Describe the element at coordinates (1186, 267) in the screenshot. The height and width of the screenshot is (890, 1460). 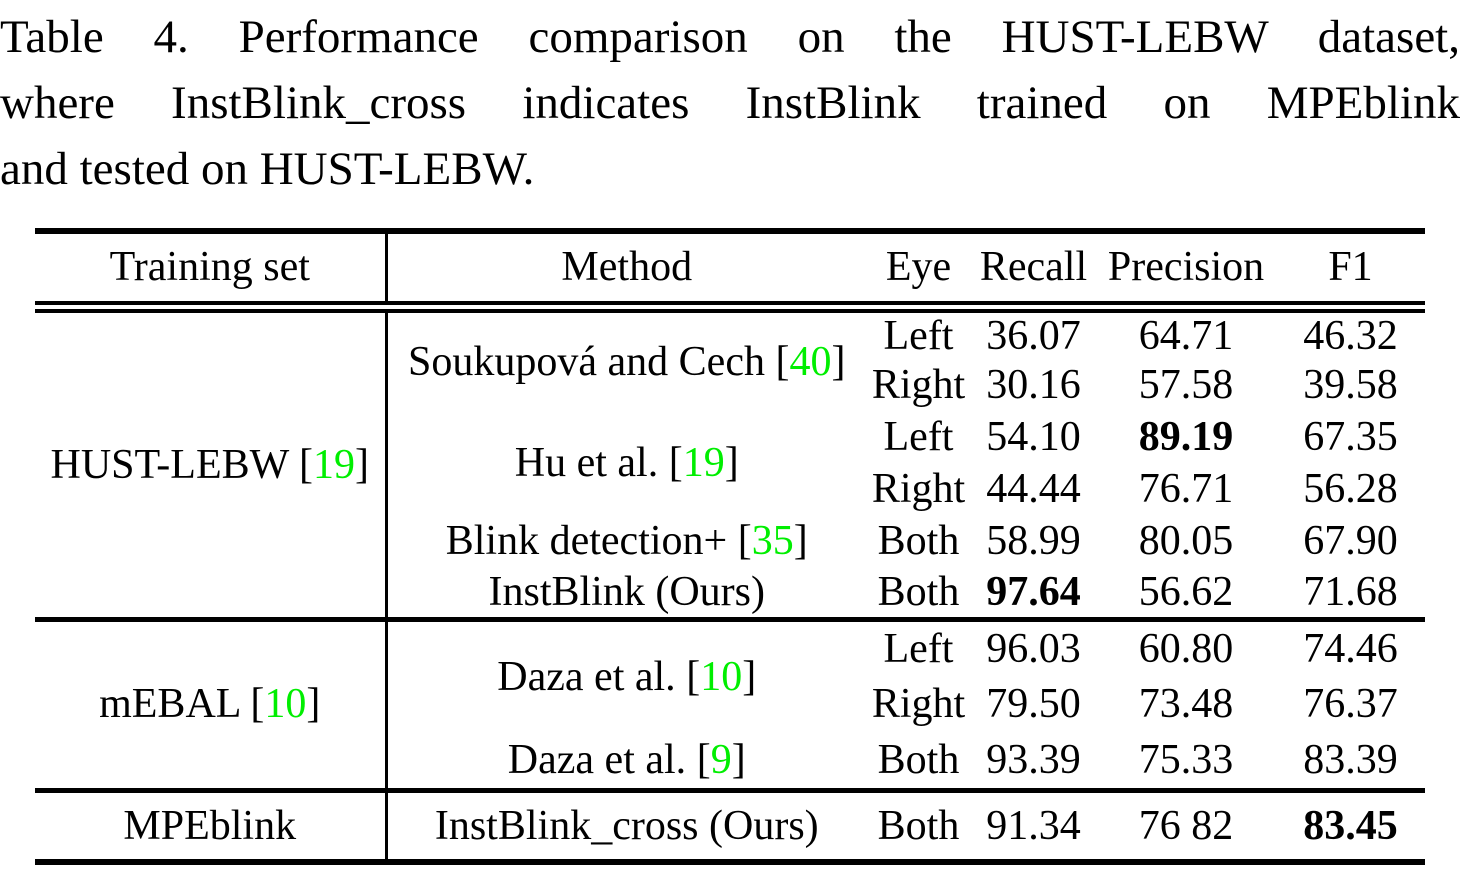
I see `col-header-precision: Precision` at that location.